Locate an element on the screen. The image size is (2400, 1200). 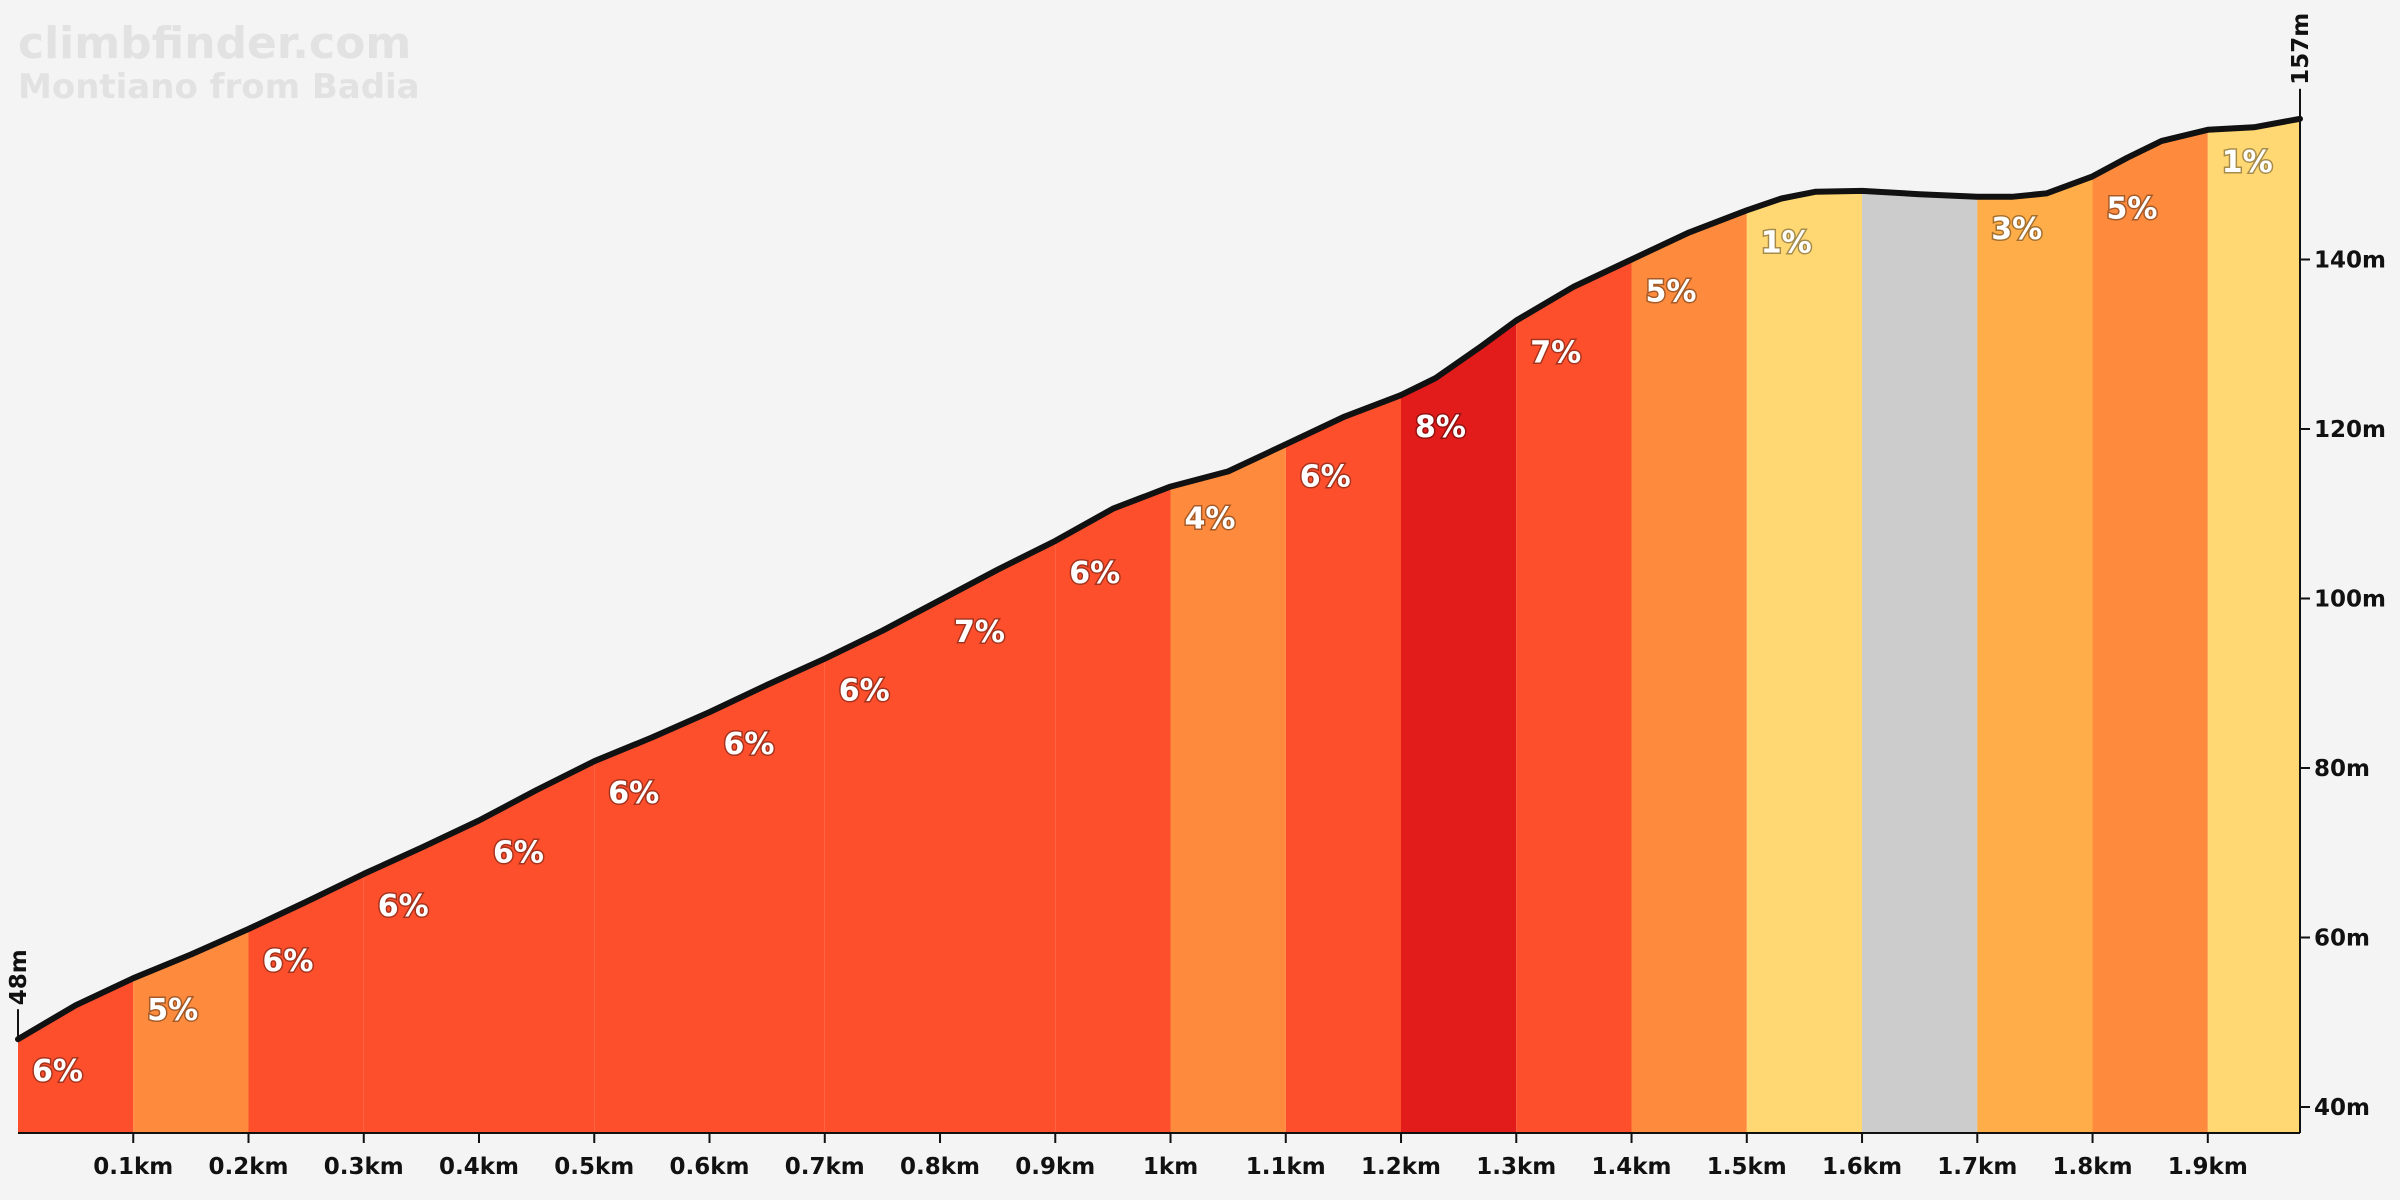
gradient-label-15: 5% is located at coordinates (1671, 292).